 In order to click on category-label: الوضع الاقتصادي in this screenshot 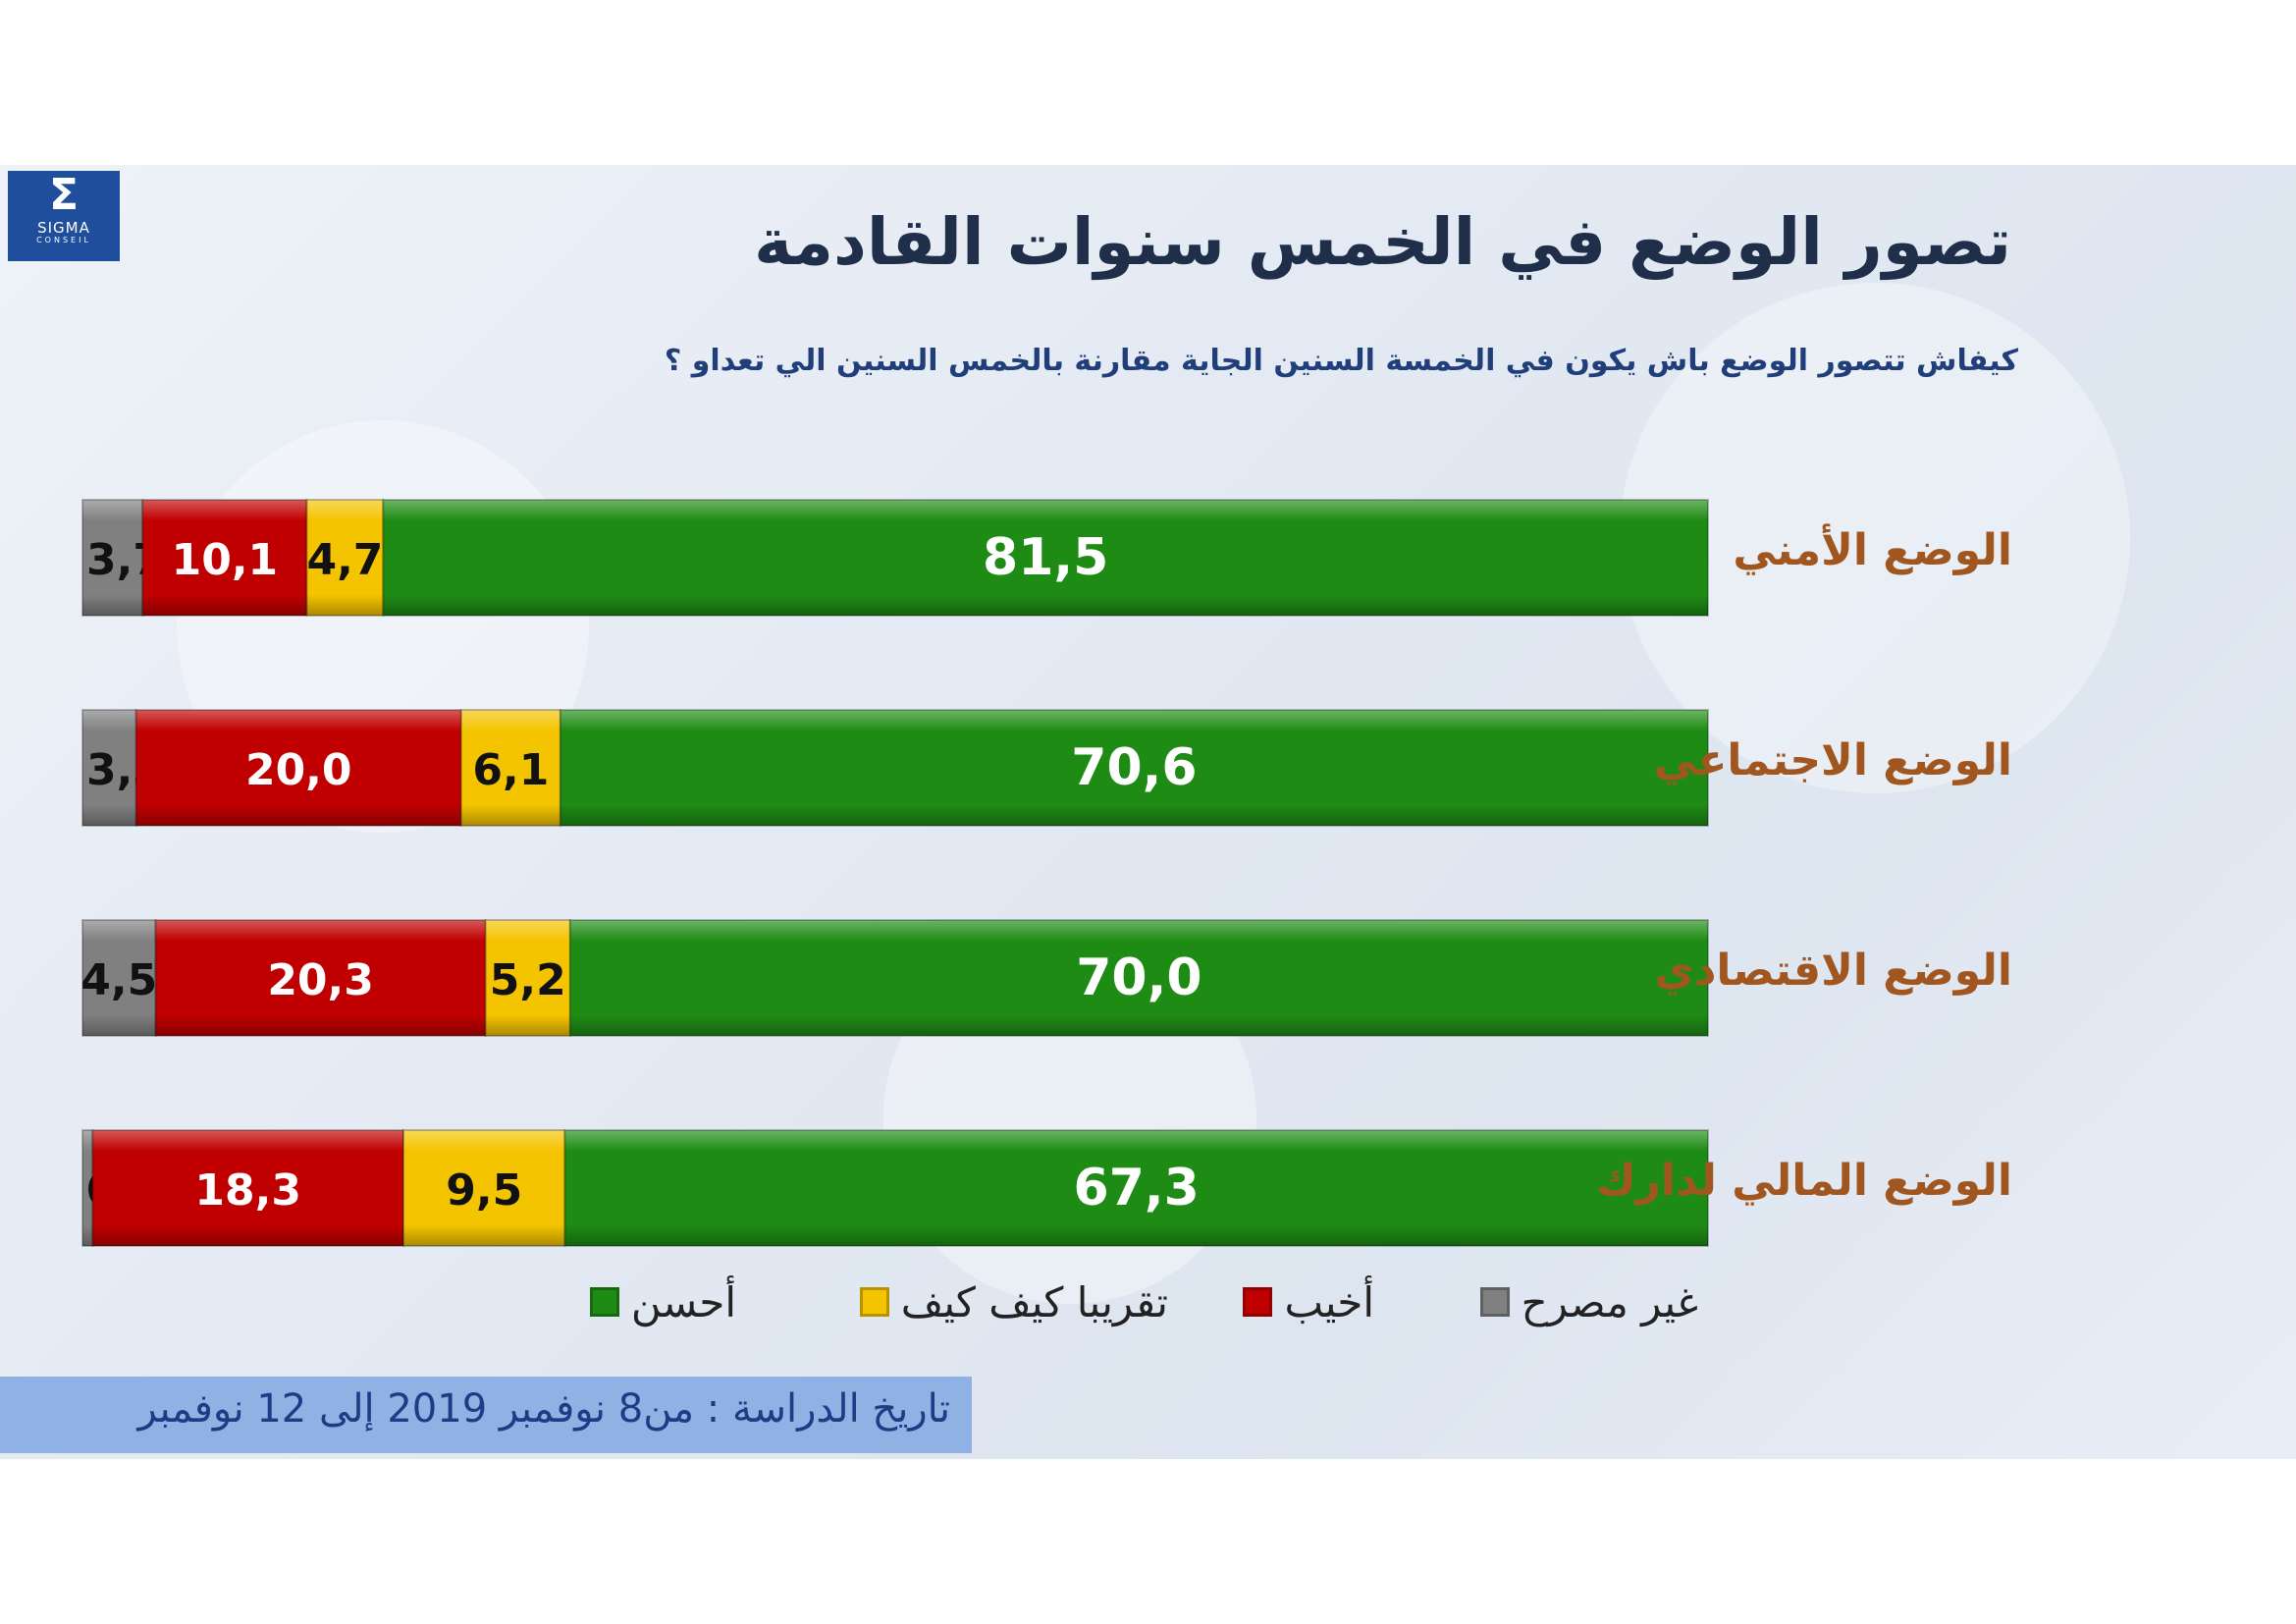, I will do `click(1833, 971)`.